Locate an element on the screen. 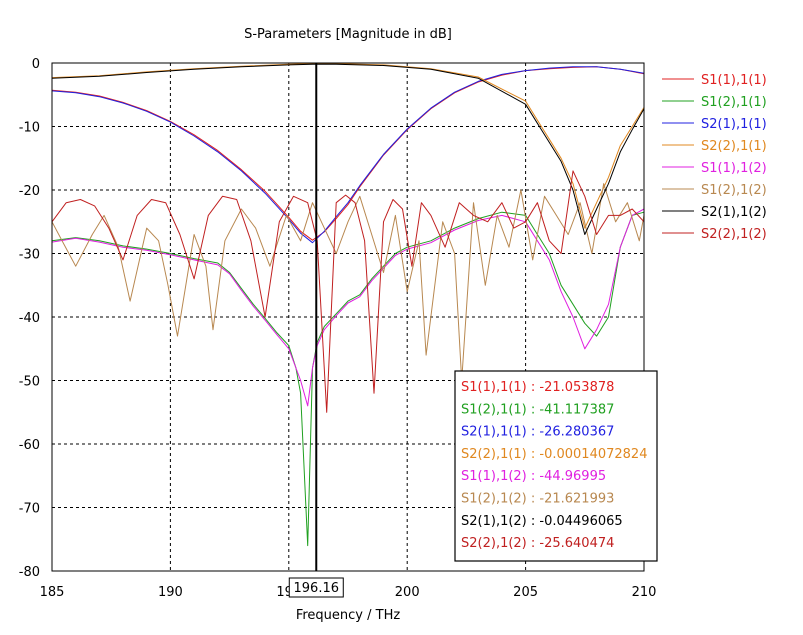 The height and width of the screenshot is (635, 803). y-tick-label: 0 is located at coordinates (36, 64).